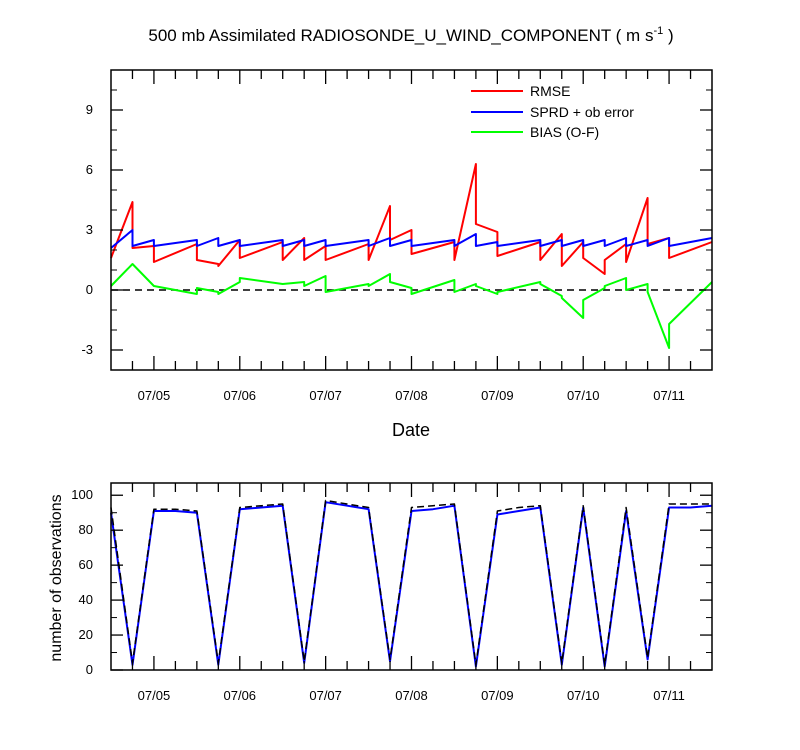 This screenshot has height=750, width=800. Describe the element at coordinates (86, 564) in the screenshot. I see `bottom-ytick-label: 60` at that location.